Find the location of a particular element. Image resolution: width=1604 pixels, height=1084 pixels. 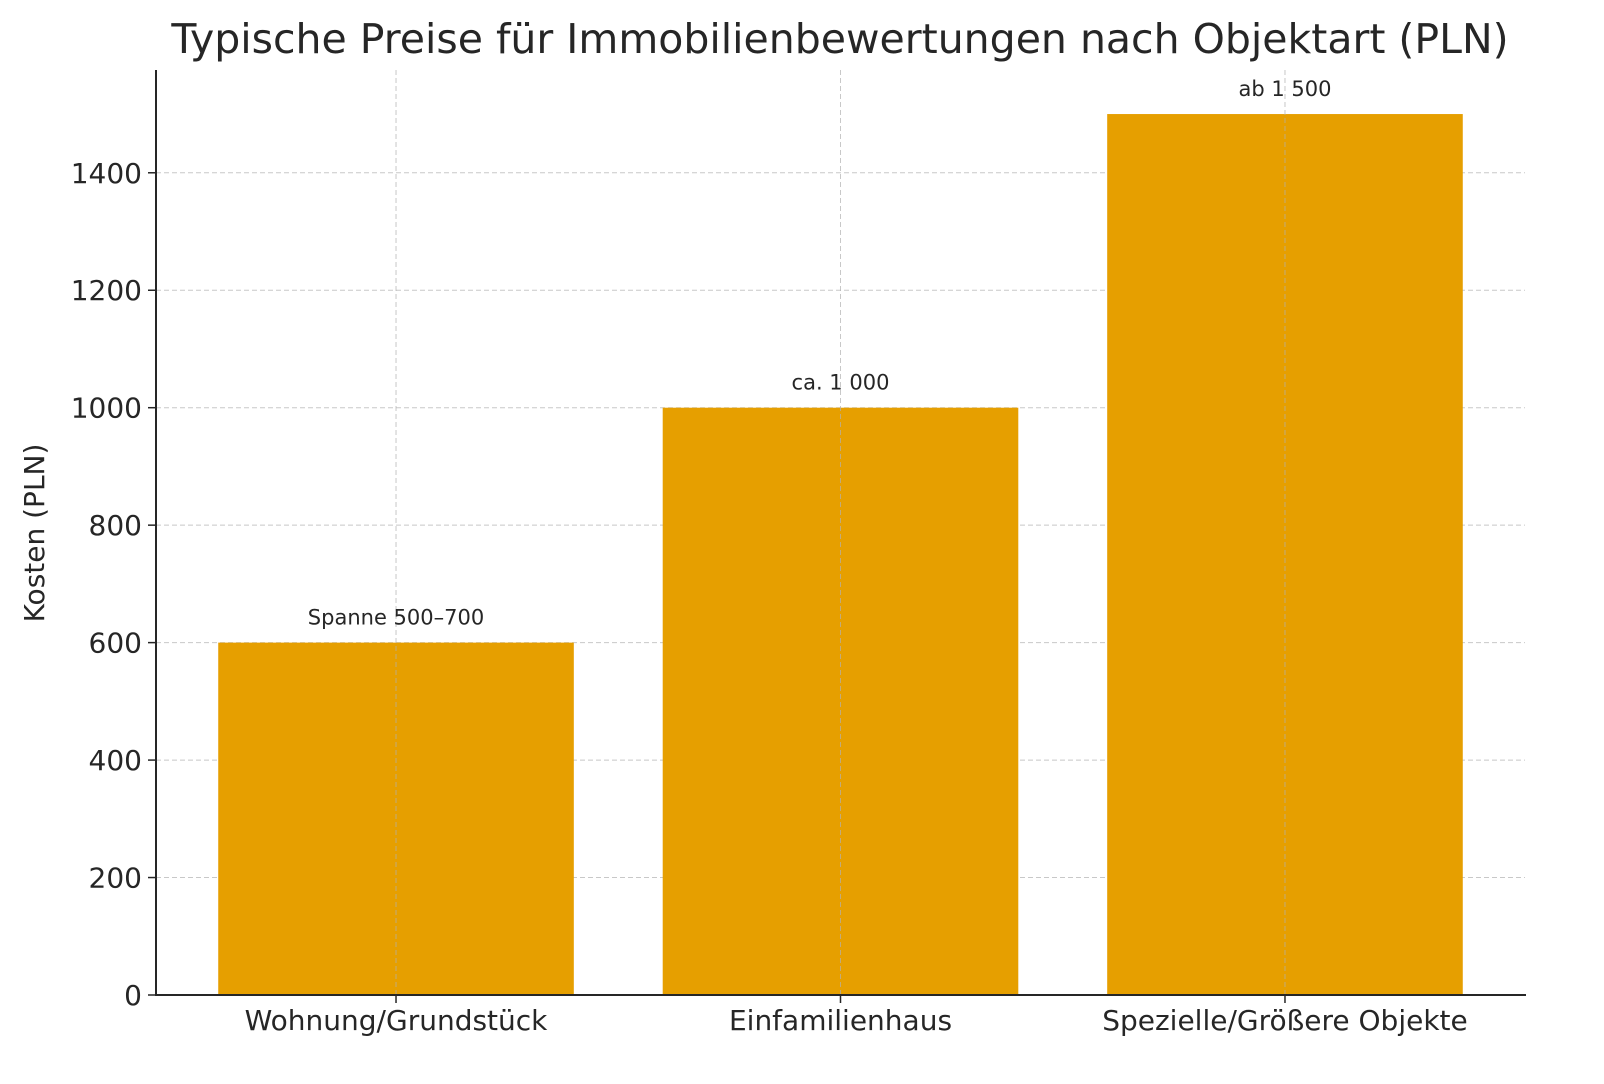

y-tick-label: 1200 is located at coordinates (106, 290).